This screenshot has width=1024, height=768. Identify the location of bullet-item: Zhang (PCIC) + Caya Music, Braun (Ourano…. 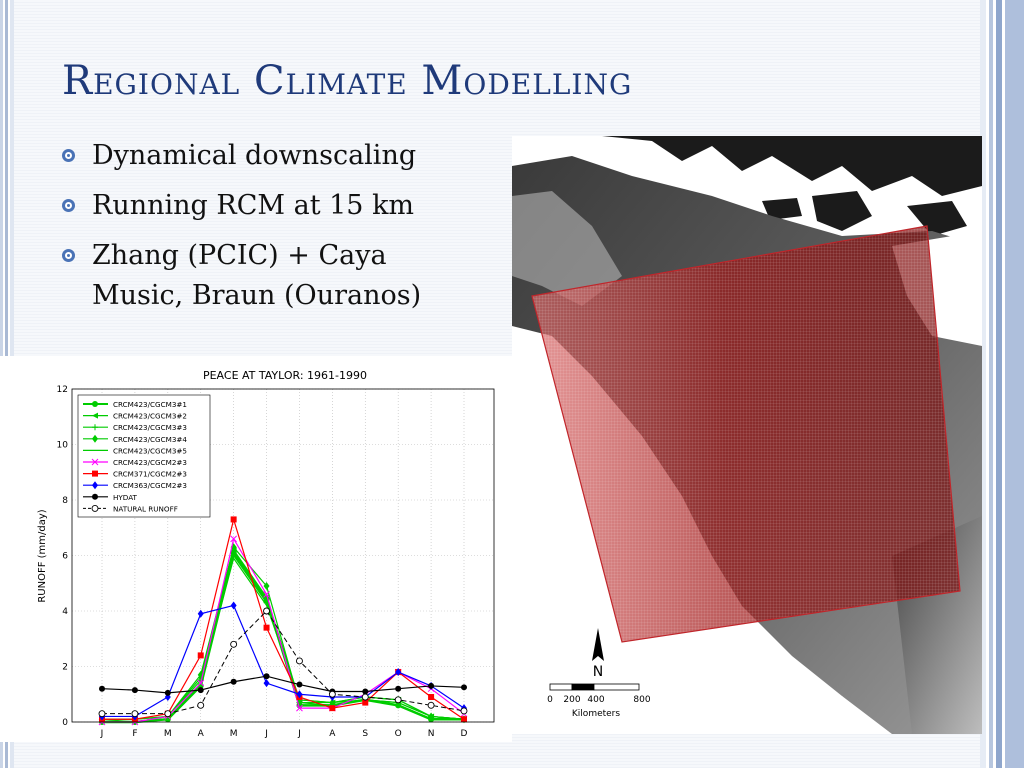
(282, 276).